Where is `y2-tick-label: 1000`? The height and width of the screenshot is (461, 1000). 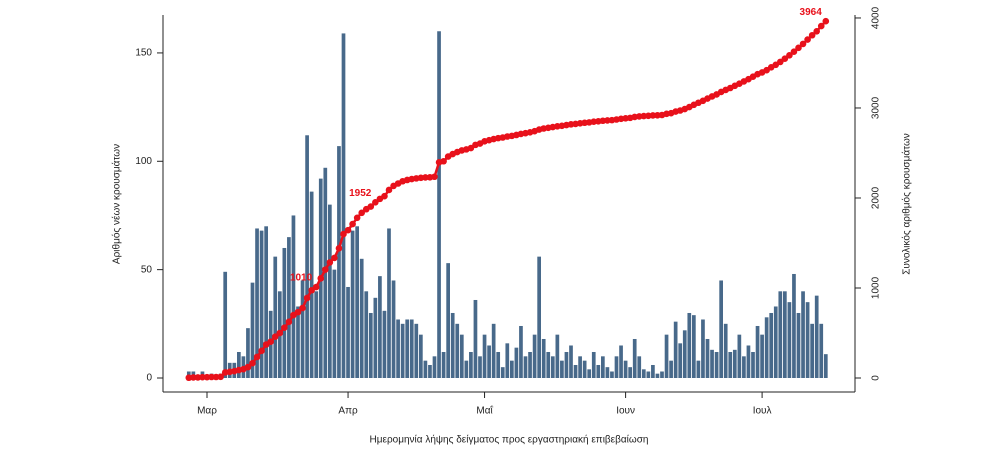
y2-tick-label: 1000 is located at coordinates (876, 287).